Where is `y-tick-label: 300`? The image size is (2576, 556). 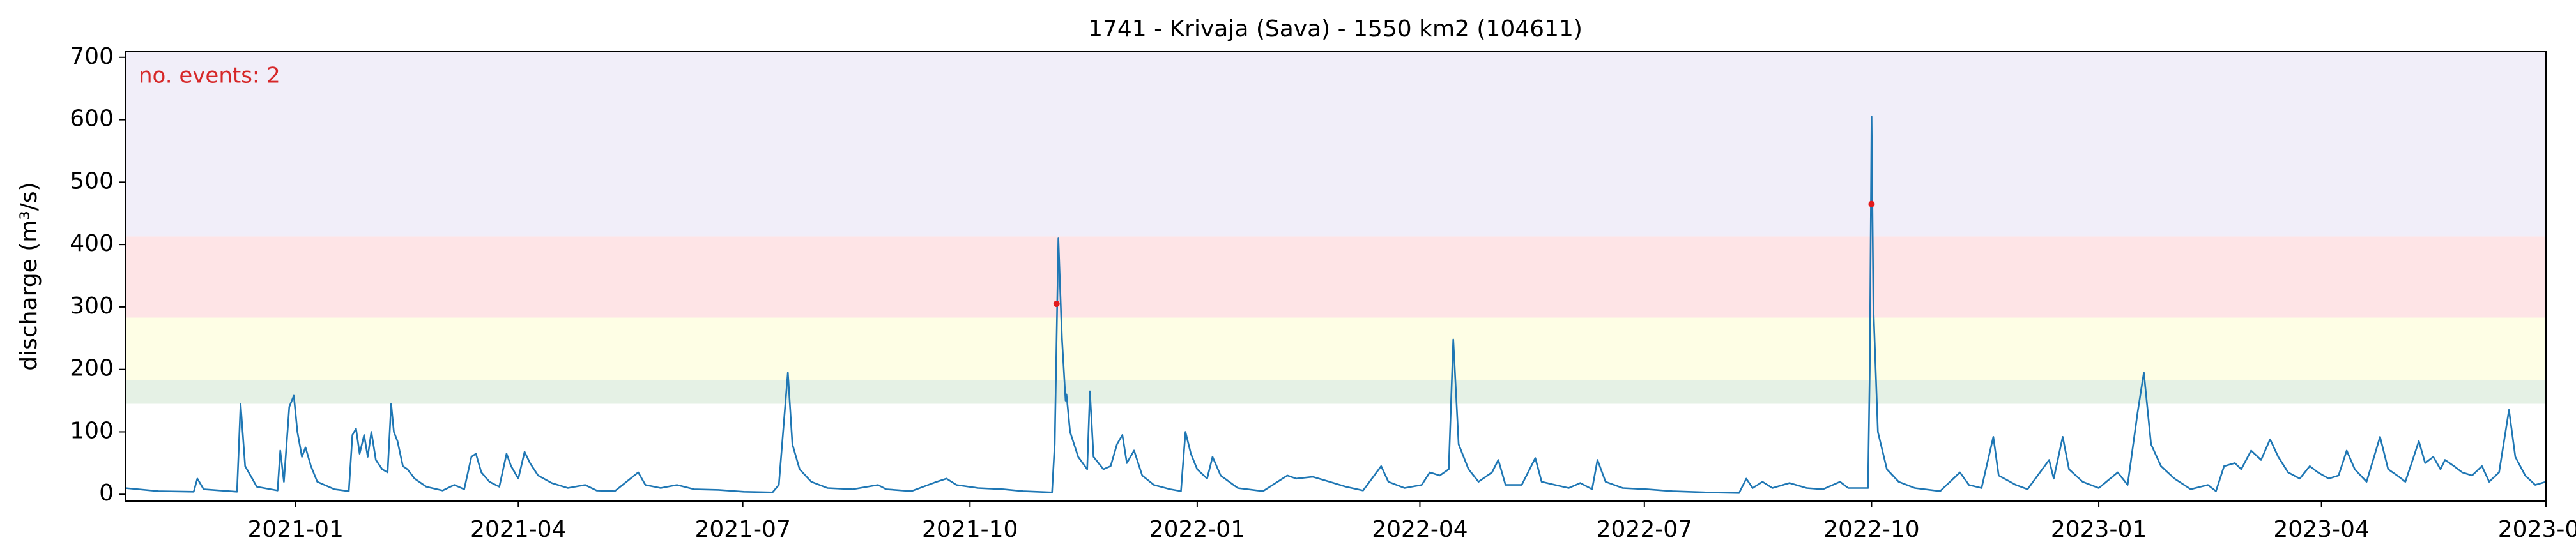
y-tick-label: 300 is located at coordinates (92, 306).